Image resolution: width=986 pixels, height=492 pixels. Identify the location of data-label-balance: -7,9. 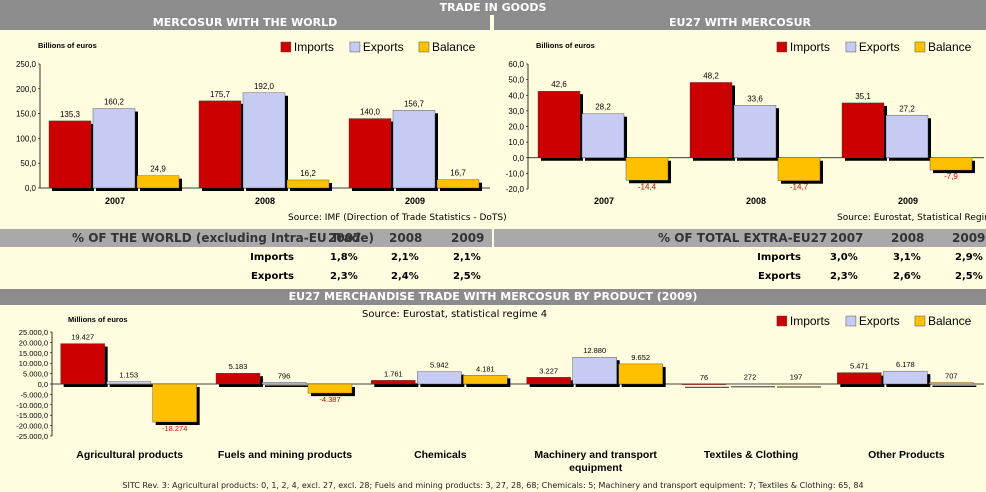
(951, 176).